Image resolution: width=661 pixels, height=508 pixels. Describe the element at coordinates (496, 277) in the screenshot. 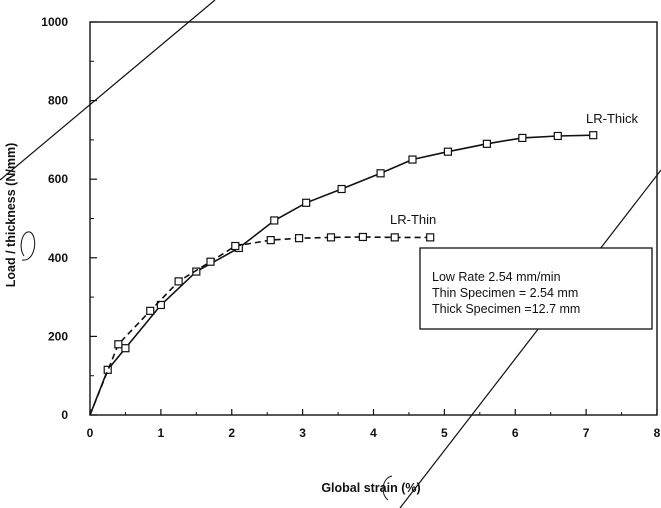

I see `annotation-line-1: Low Rate 2.54 mm/min` at that location.